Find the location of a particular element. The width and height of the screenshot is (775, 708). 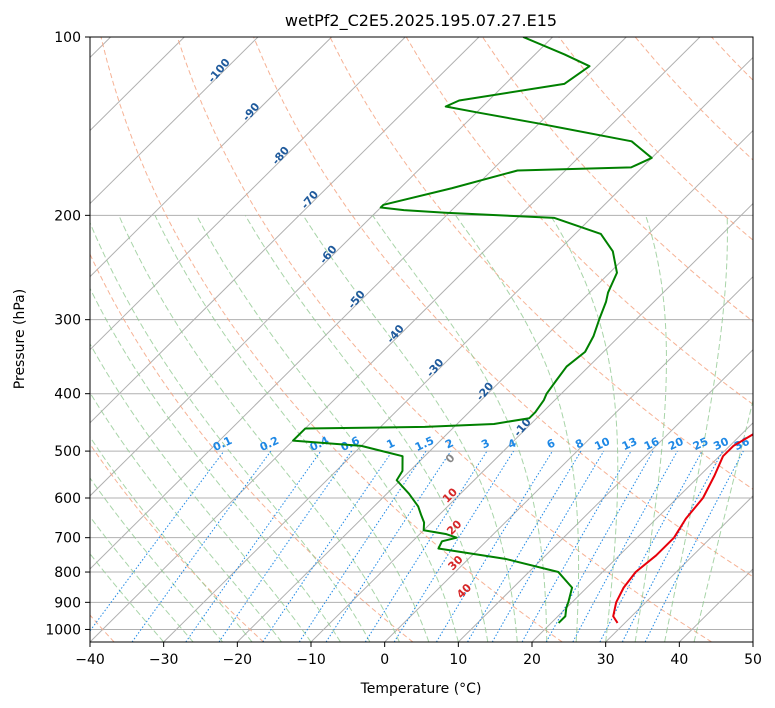

chart-title: wetPf2_C2E5.2025.195.07.27.E15 is located at coordinates (421, 21).